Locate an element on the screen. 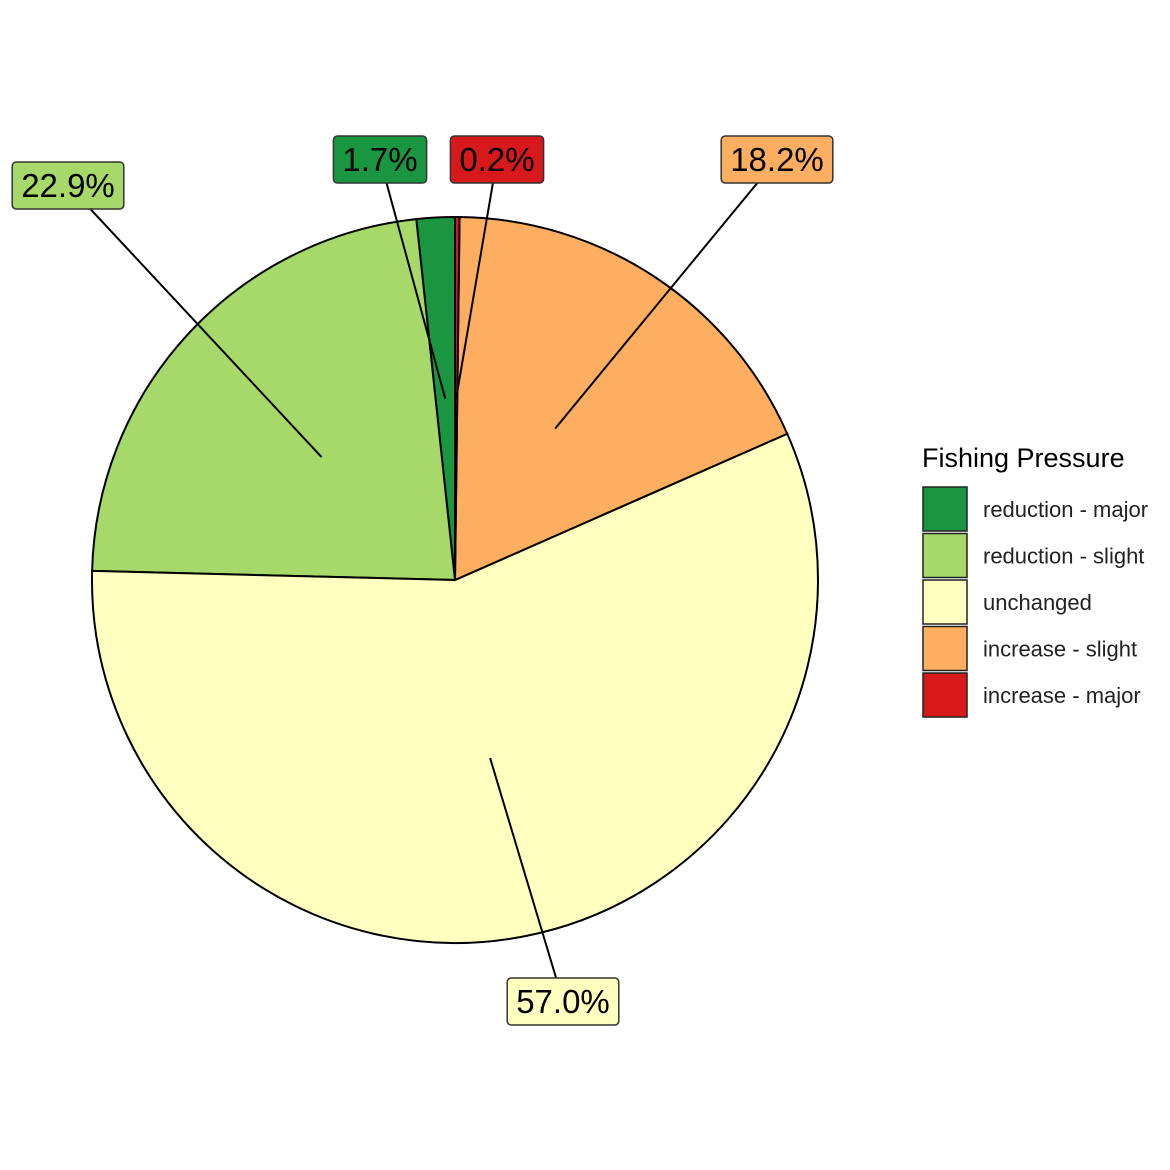 The width and height of the screenshot is (1170, 1170). legend-item-label: reduction - major is located at coordinates (1065, 509).